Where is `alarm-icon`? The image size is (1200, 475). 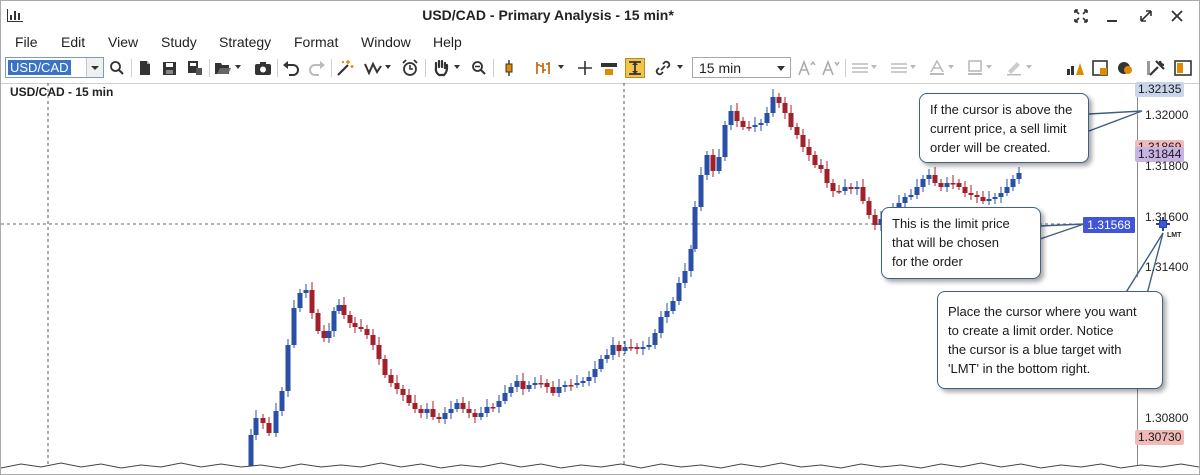 alarm-icon is located at coordinates (410, 68).